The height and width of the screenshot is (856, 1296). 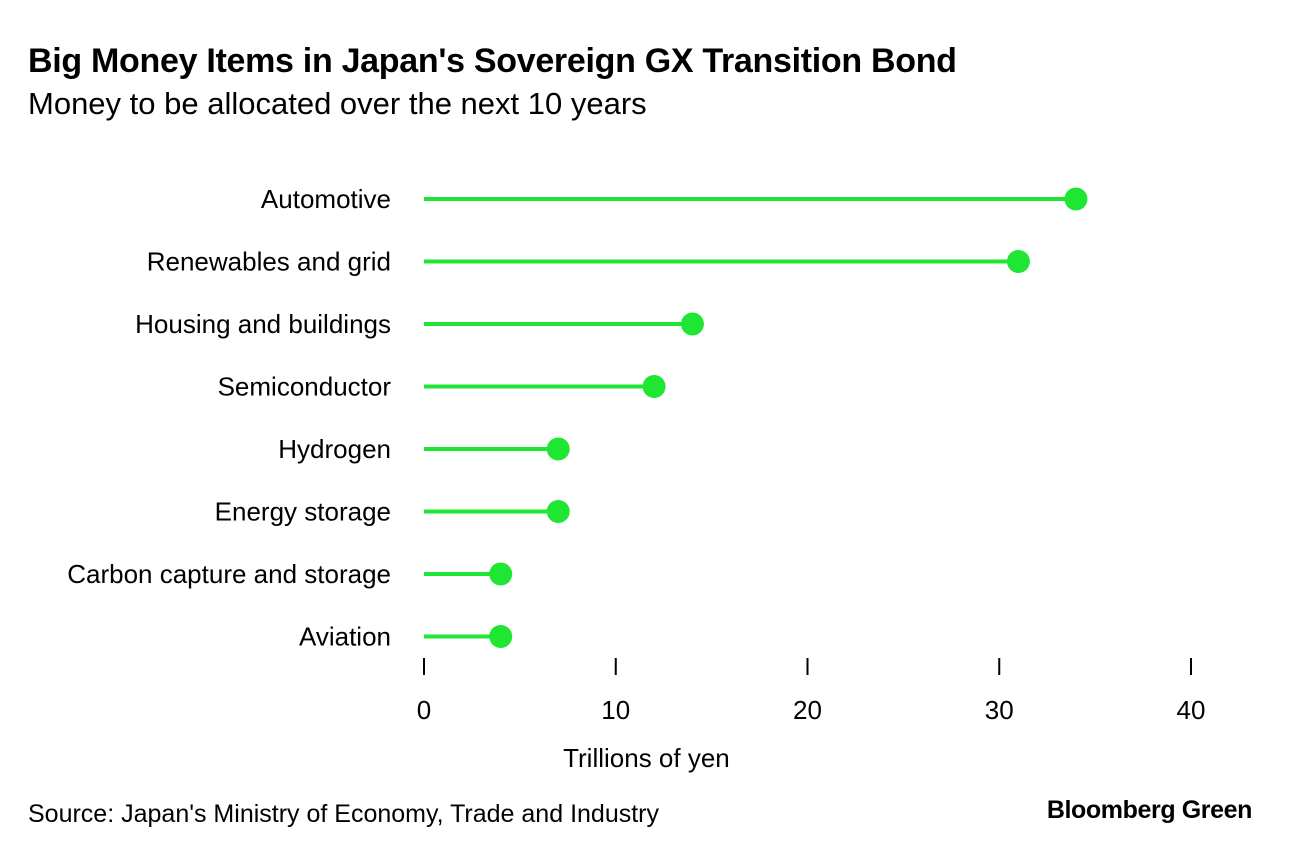 What do you see at coordinates (303, 512) in the screenshot?
I see `category-label: Energy storage` at bounding box center [303, 512].